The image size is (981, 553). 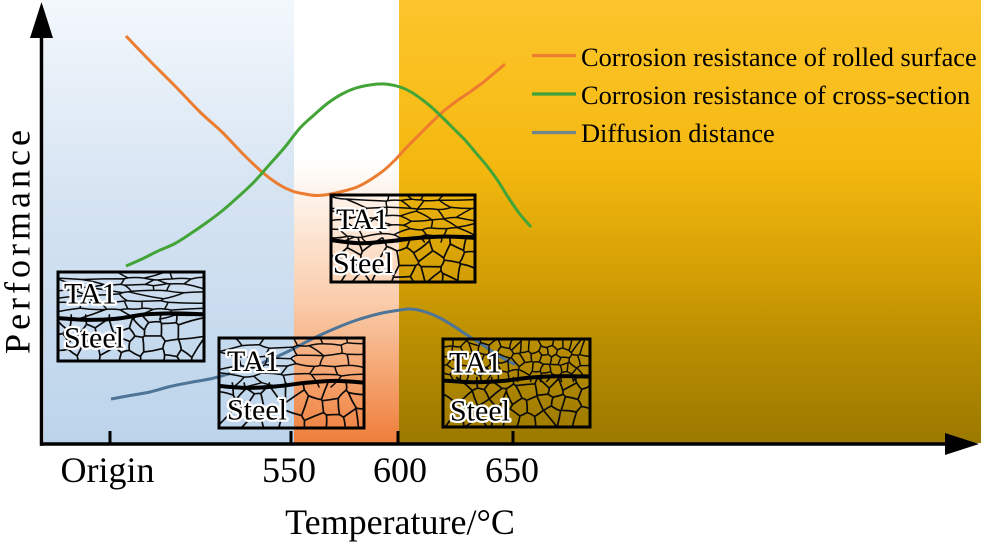 I want to click on svg-text: 550, so click(x=289, y=470).